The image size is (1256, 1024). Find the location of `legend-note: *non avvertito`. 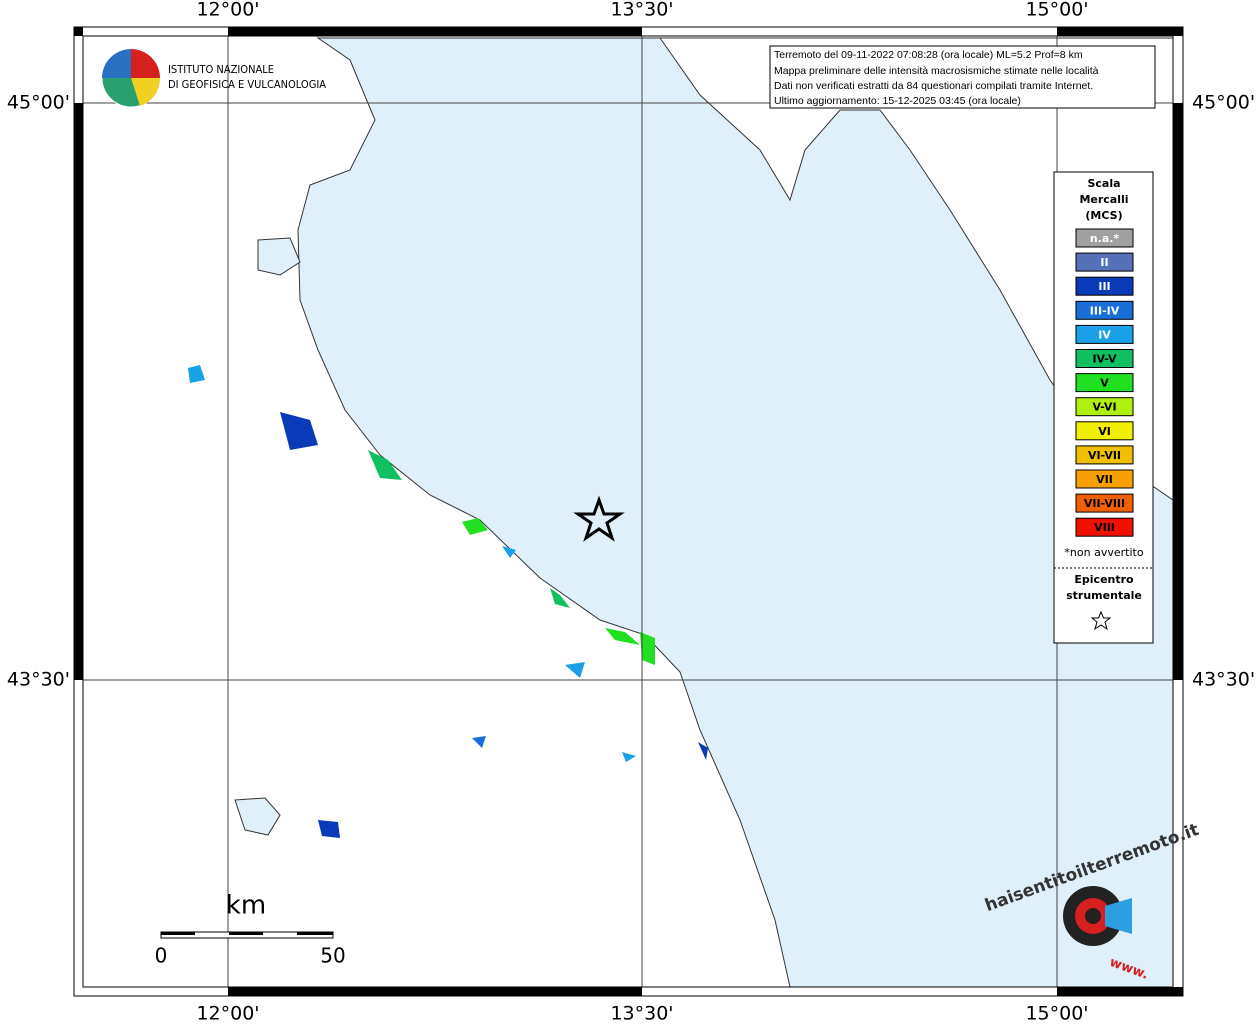

legend-note: *non avvertito is located at coordinates (1103, 552).